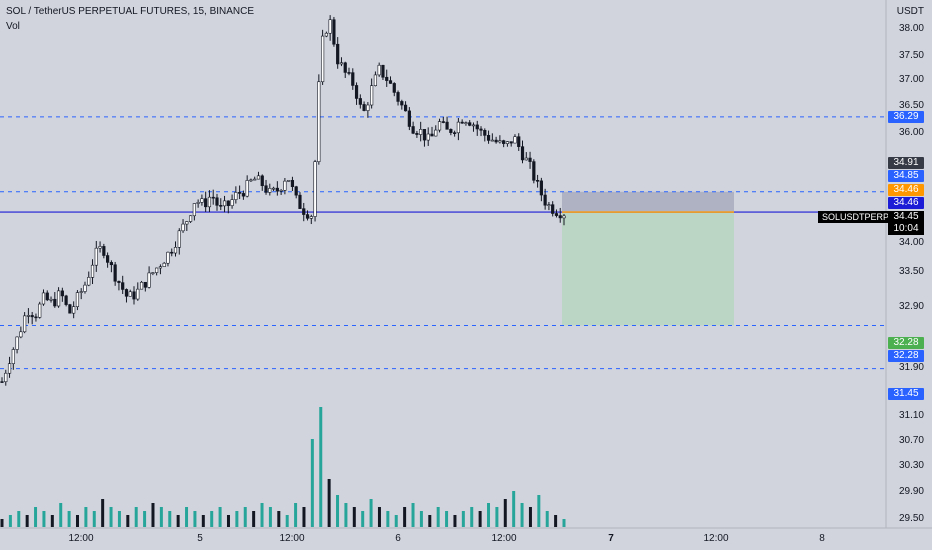 The width and height of the screenshot is (932, 550). I want to click on high-badge: 34.91, so click(906, 163).